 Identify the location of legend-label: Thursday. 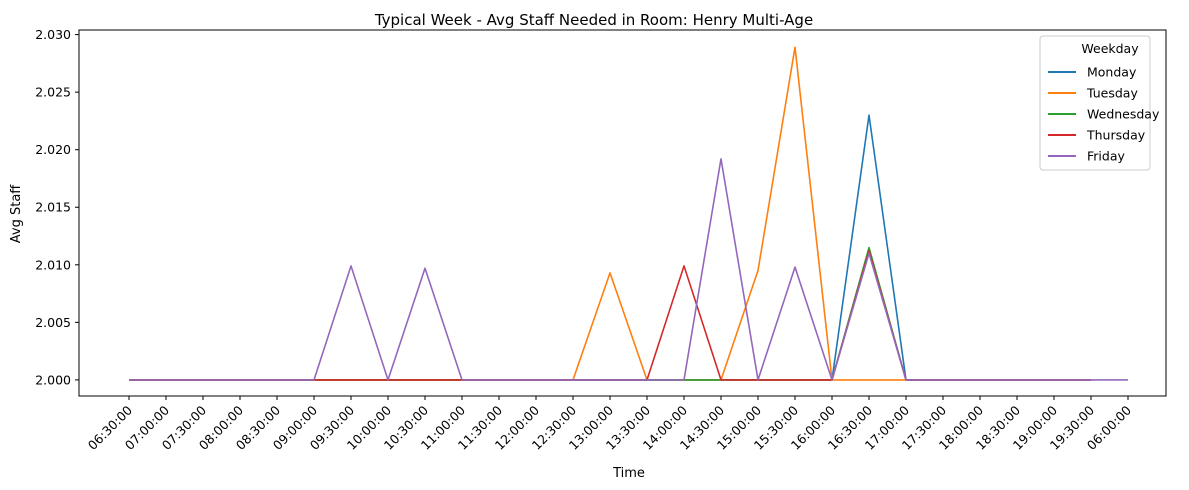
(1116, 135).